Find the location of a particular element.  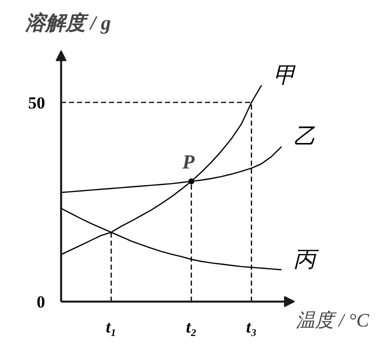

series-label: 丙 is located at coordinates (307, 259).